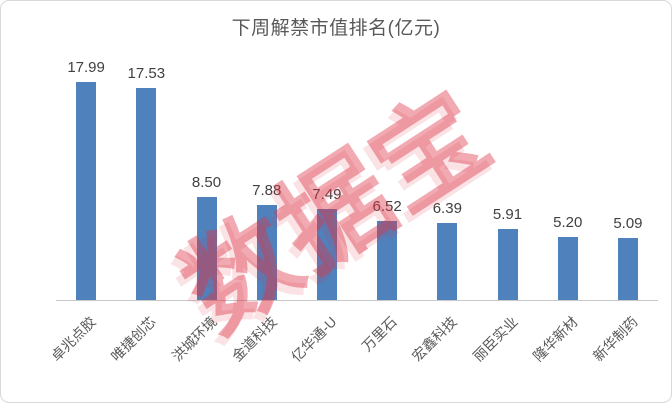 The image size is (672, 403). I want to click on value-label: 17.99, so click(86, 68).